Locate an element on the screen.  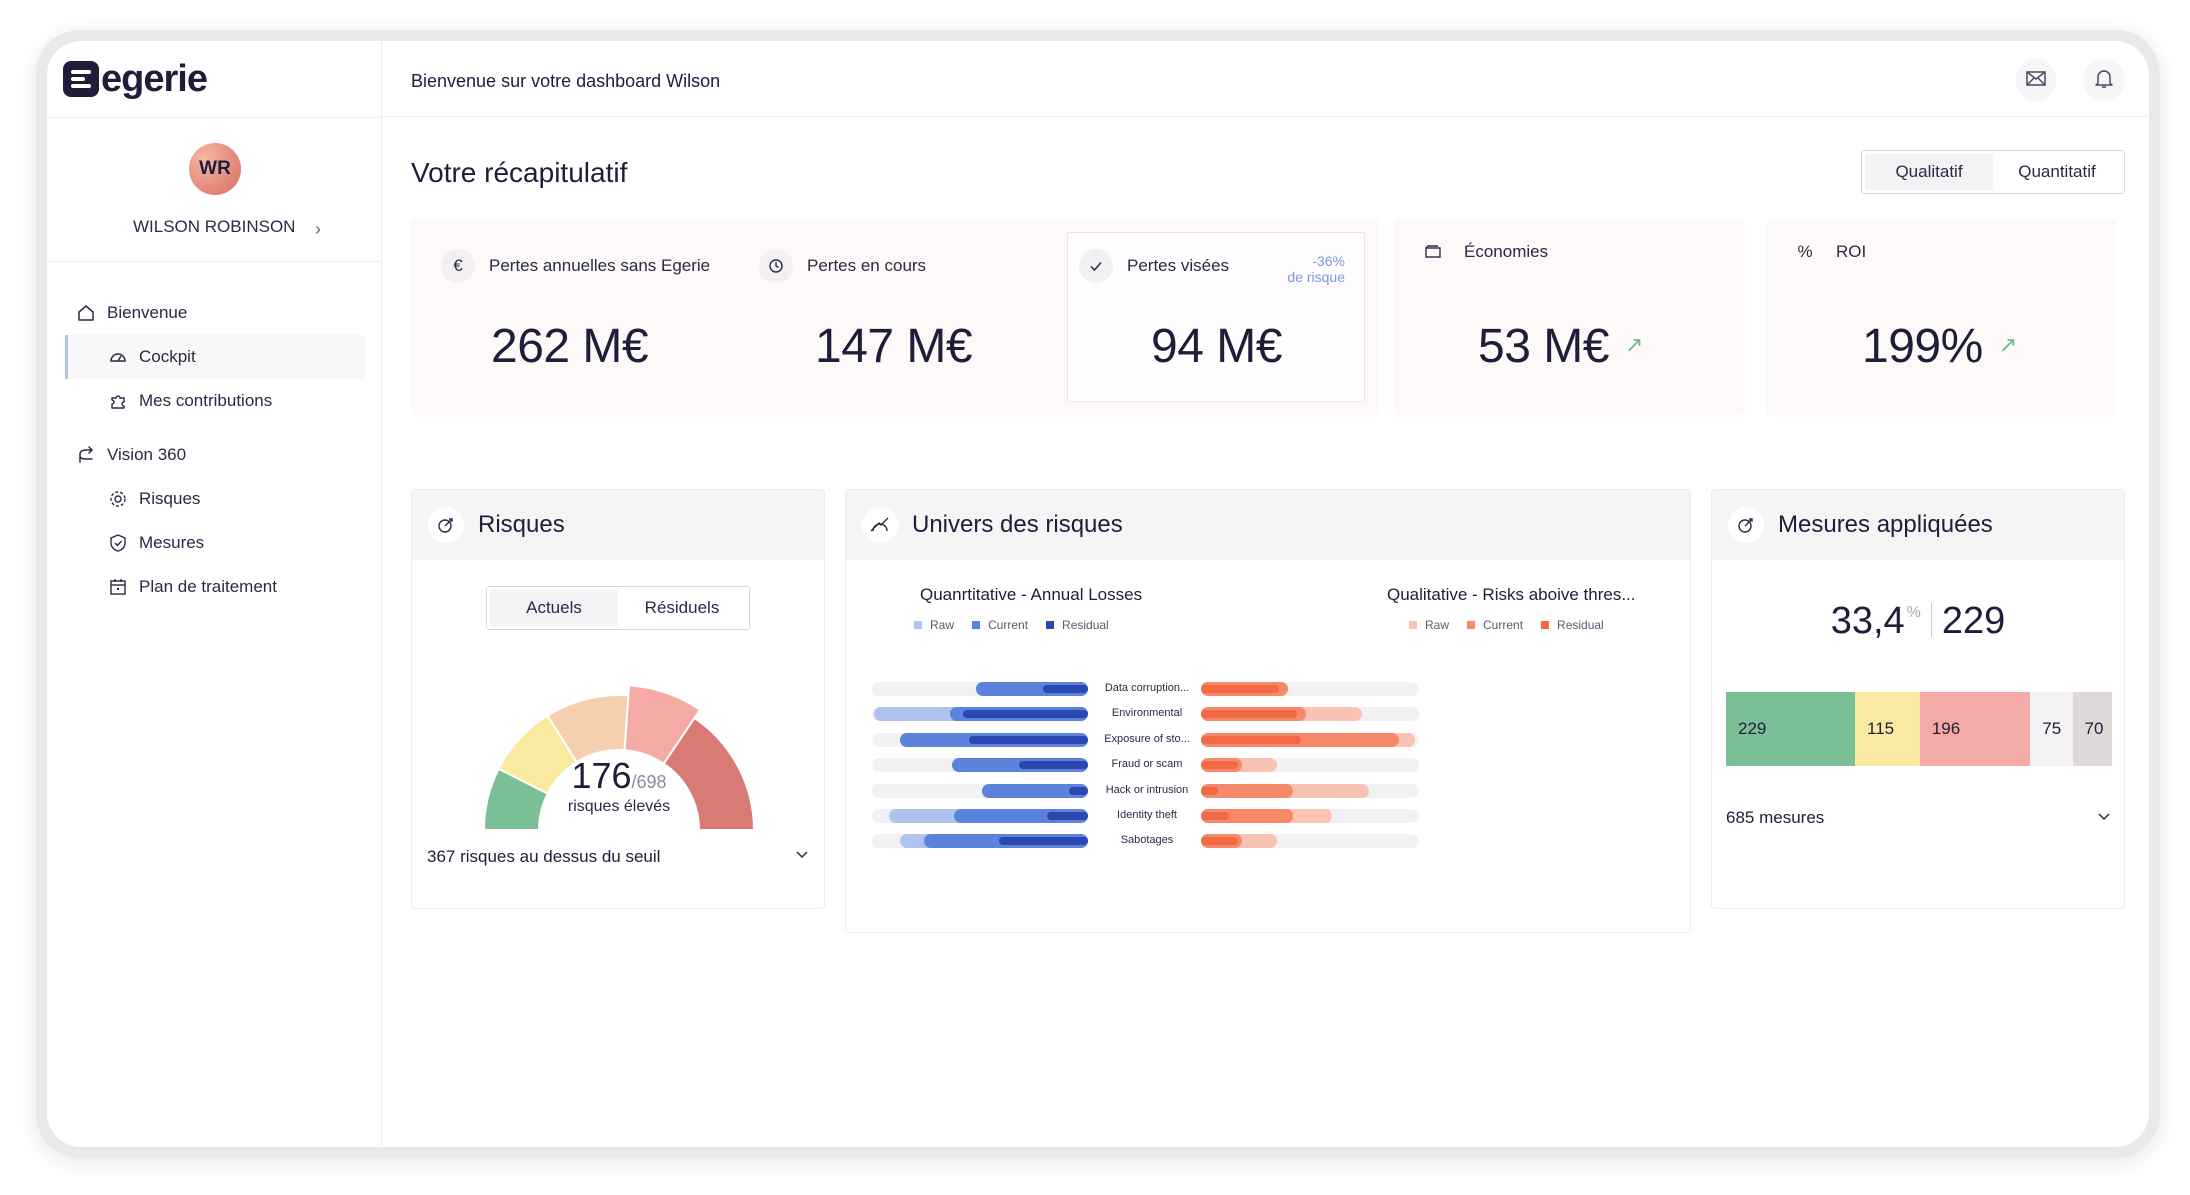
kpi-value-row: 53 M€ ↗ is located at coordinates (1560, 346).